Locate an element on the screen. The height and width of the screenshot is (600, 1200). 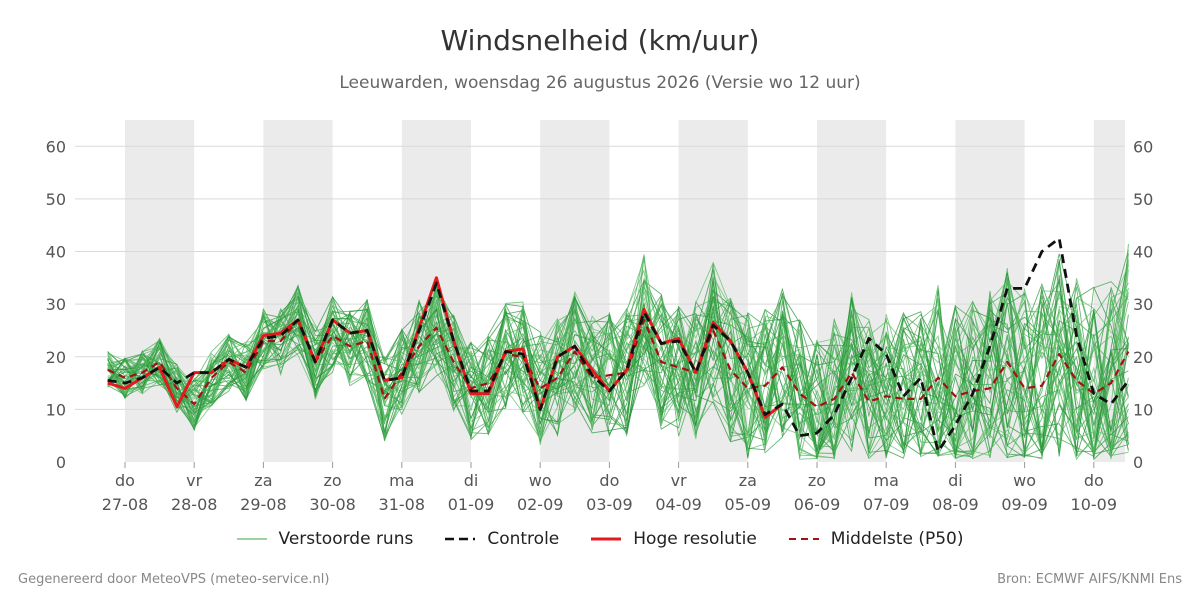
legend-label-perturbed-runs: Verstoorde runs is located at coordinates (346, 539).